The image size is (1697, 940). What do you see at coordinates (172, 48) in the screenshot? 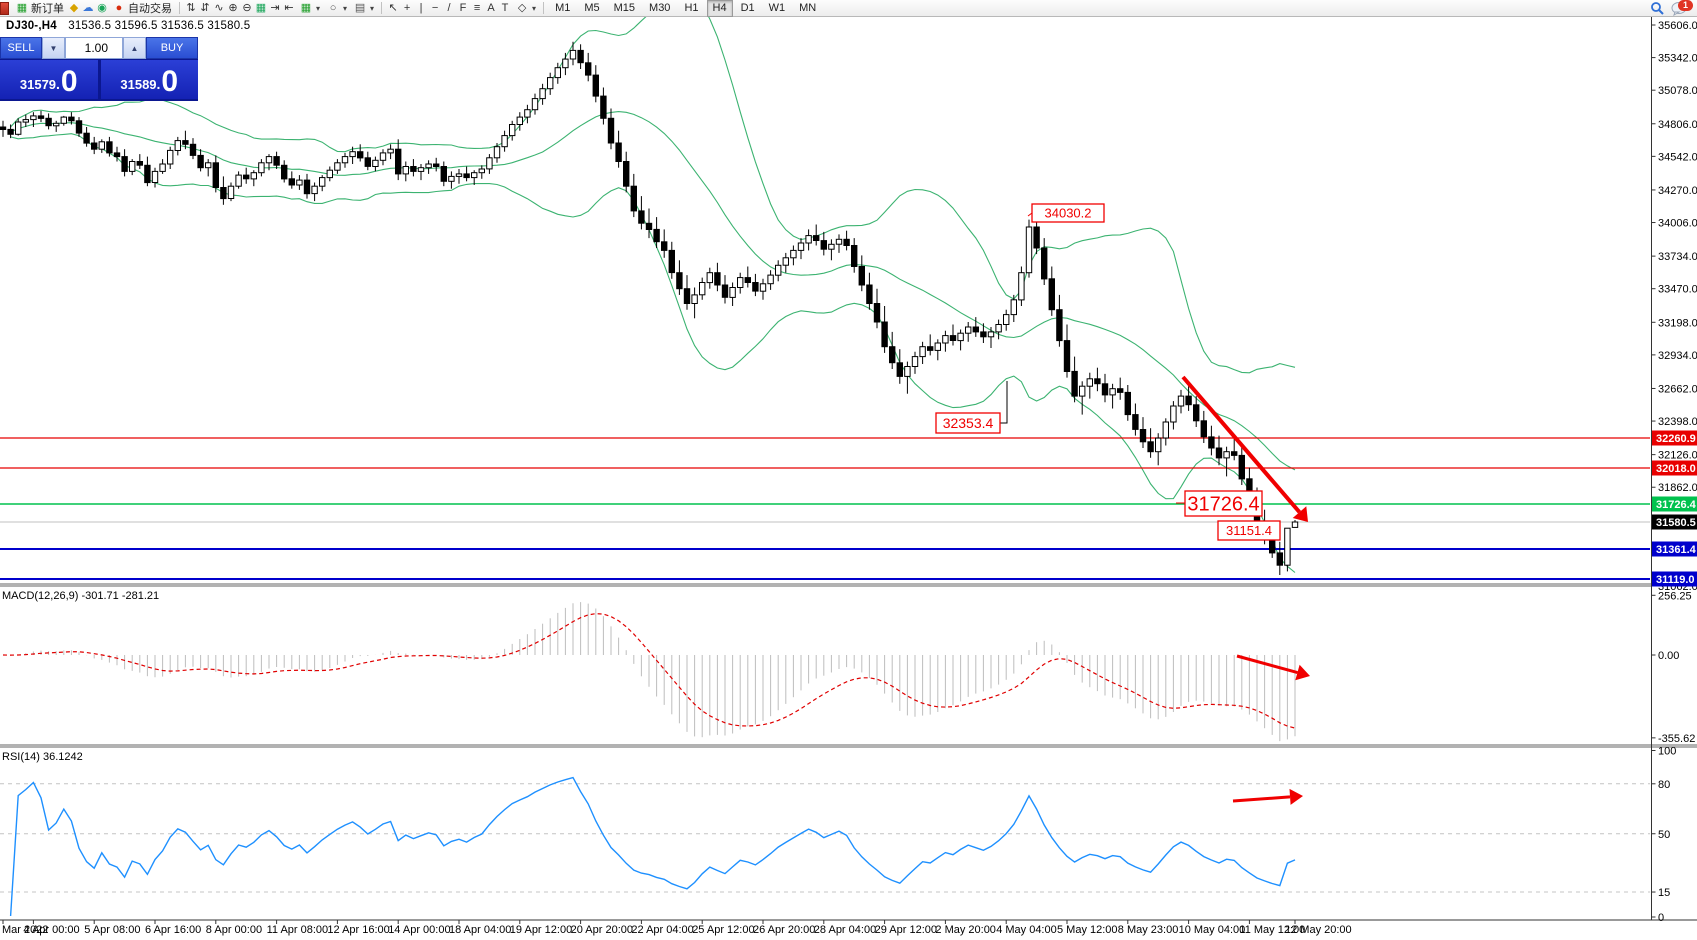
I see `buy-button: BUY` at bounding box center [172, 48].